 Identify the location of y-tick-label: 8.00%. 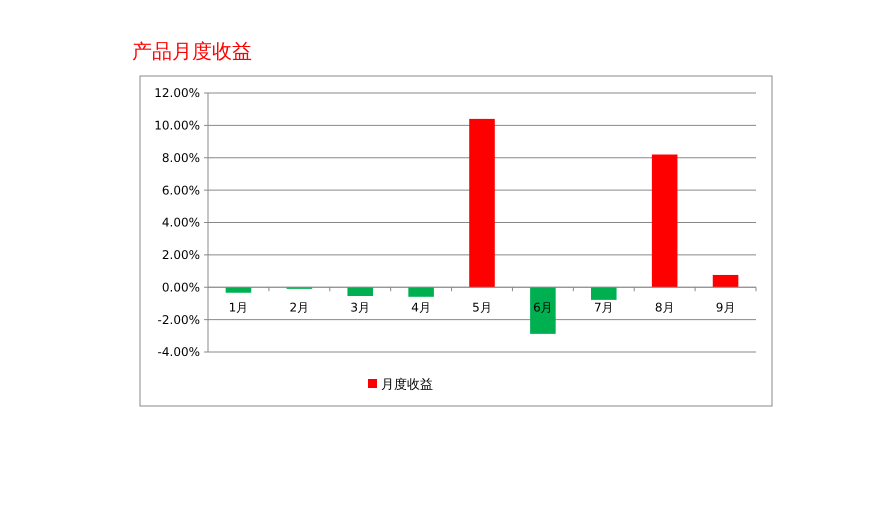
(181, 157).